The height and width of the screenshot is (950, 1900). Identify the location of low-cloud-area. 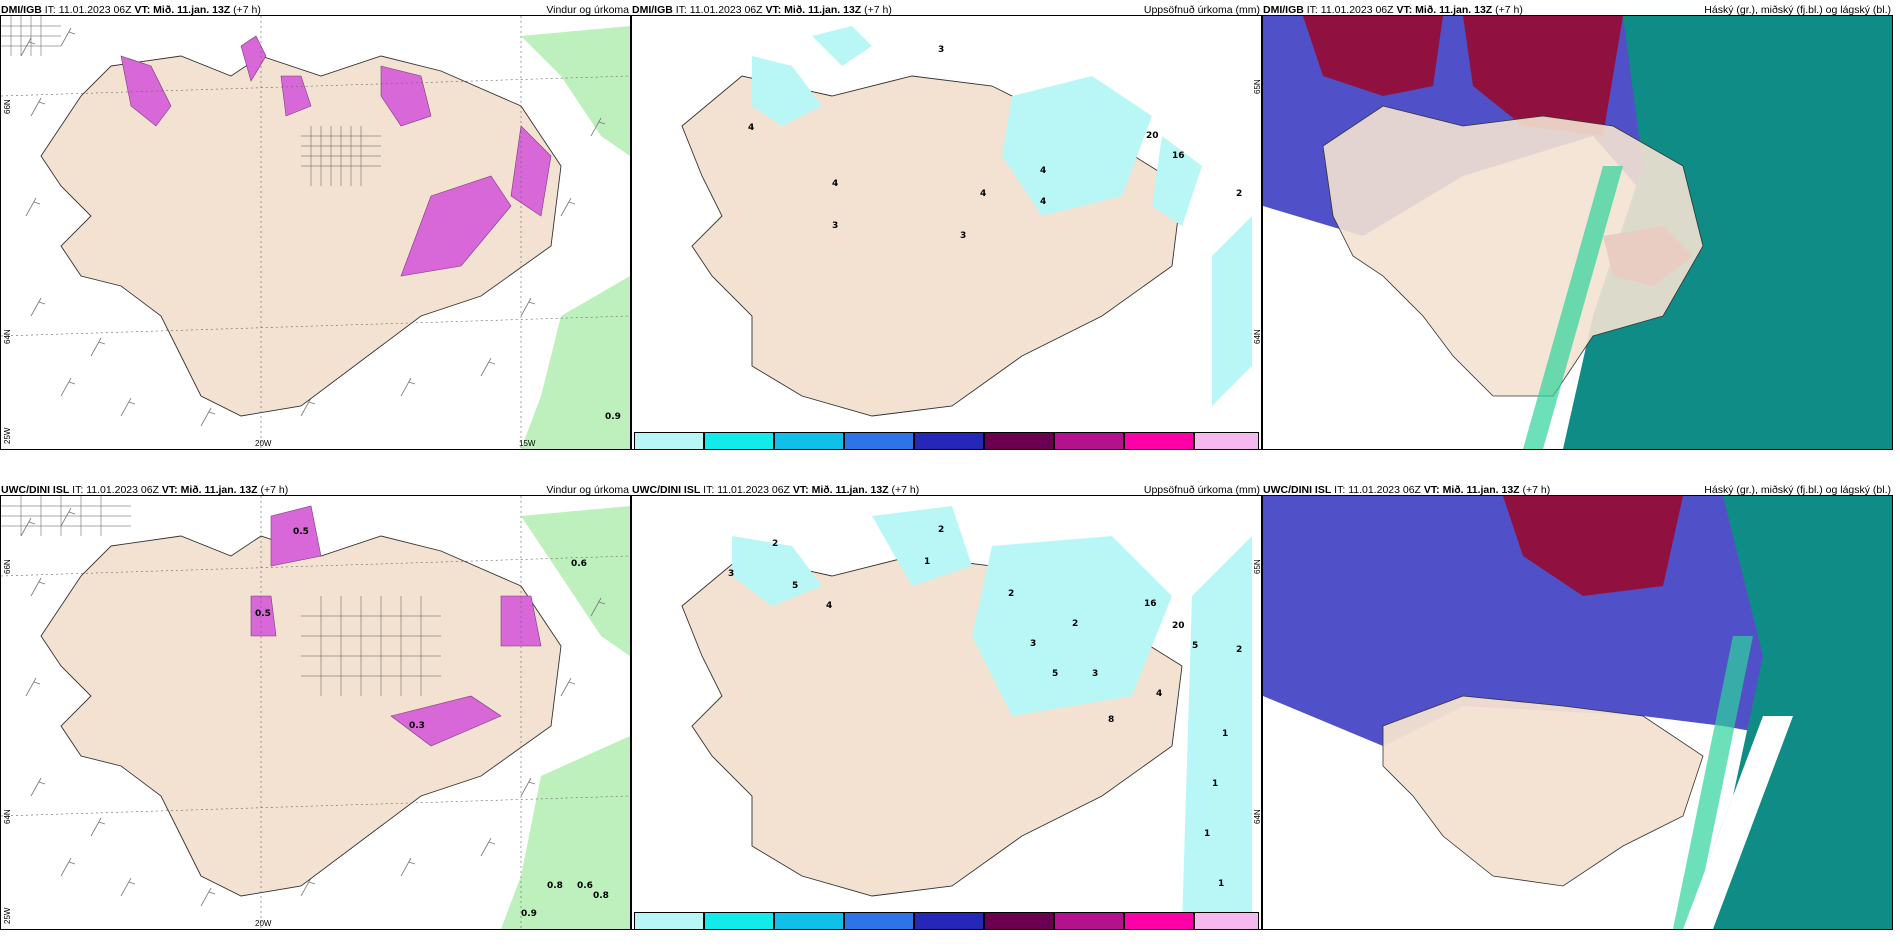
(1543, 76).